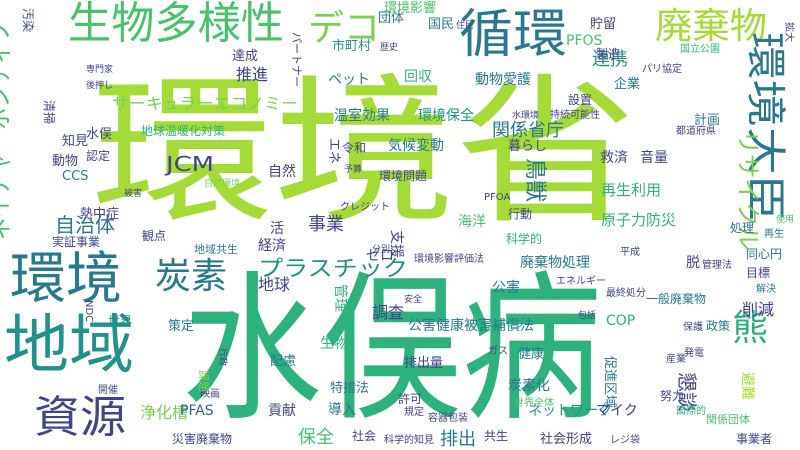 The image size is (800, 450). What do you see at coordinates (183, 131) in the screenshot?
I see `word-chikyuondanka: 地球温暖化対策` at bounding box center [183, 131].